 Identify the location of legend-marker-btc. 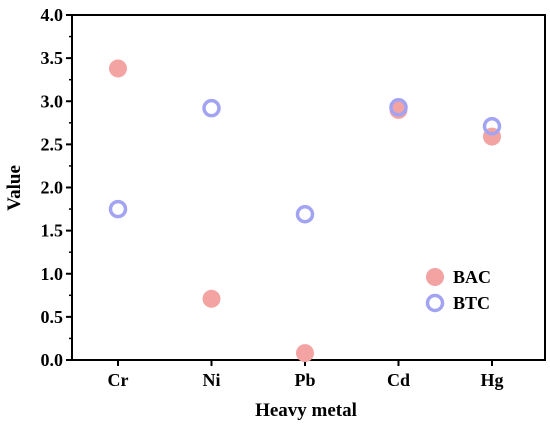
(435, 303).